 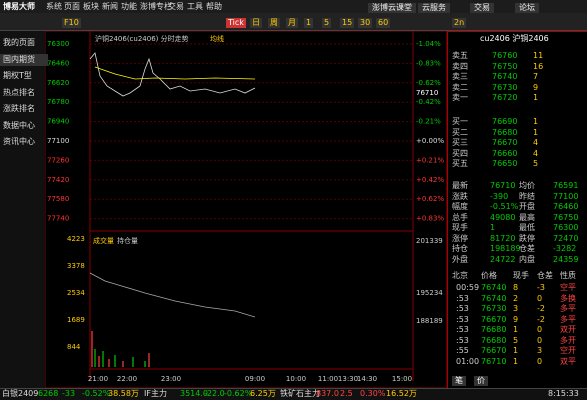 What do you see at coordinates (568, 298) in the screenshot?
I see `tick-cell: 多换` at bounding box center [568, 298].